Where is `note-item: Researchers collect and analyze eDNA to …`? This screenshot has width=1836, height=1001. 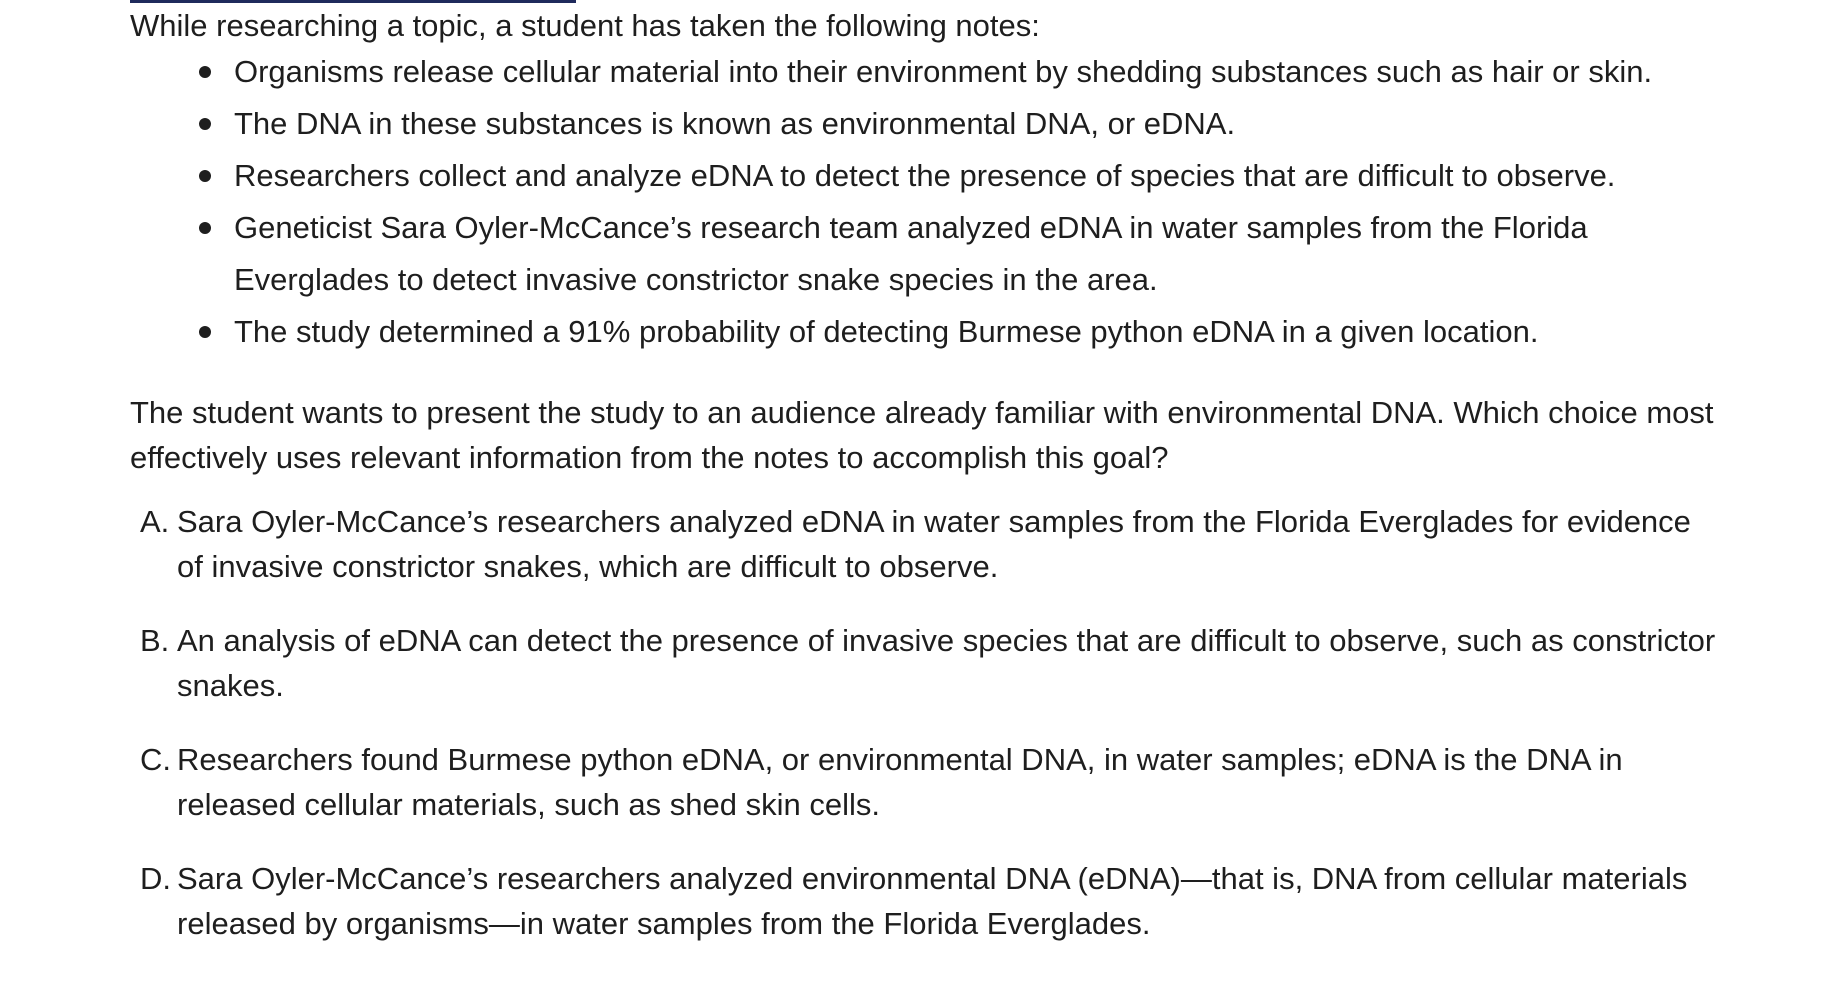
note-item: Researchers collect and analyze eDNA to … is located at coordinates (959, 176).